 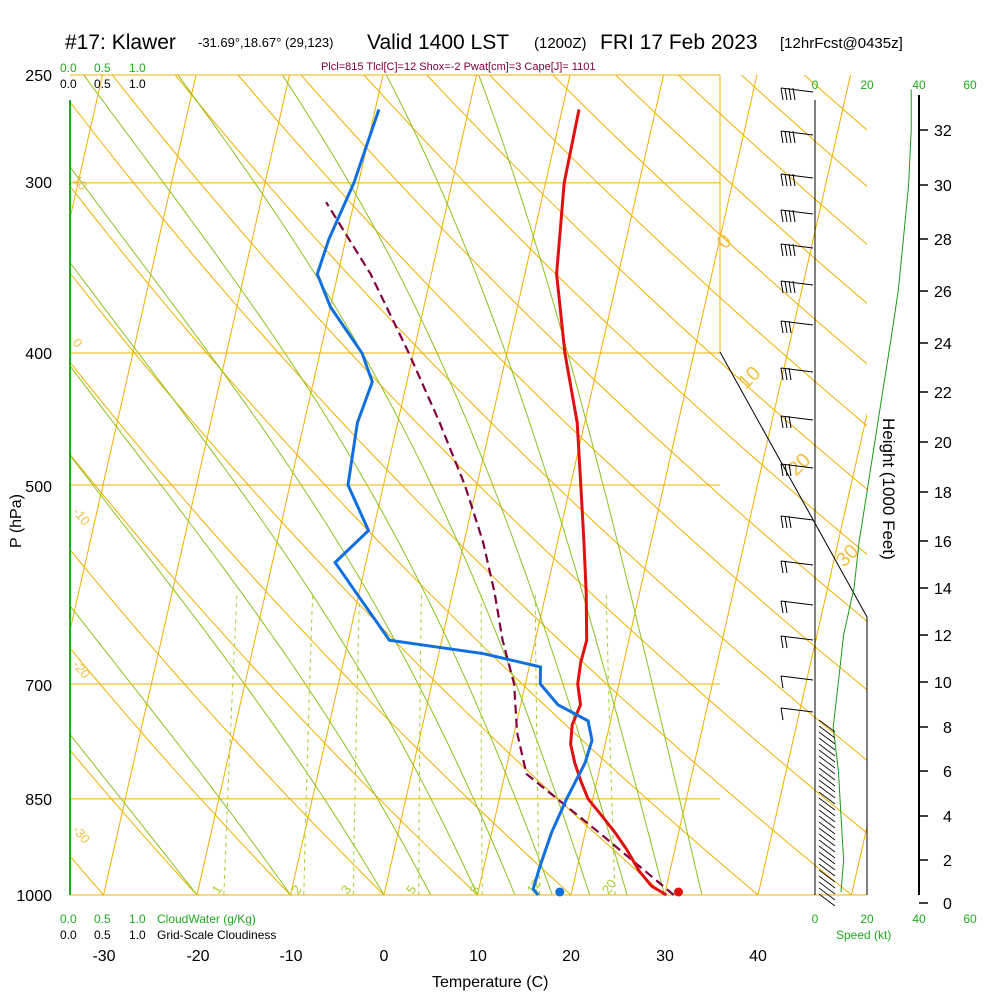 I want to click on cloud-scale-tick: 1.0, so click(x=137, y=919).